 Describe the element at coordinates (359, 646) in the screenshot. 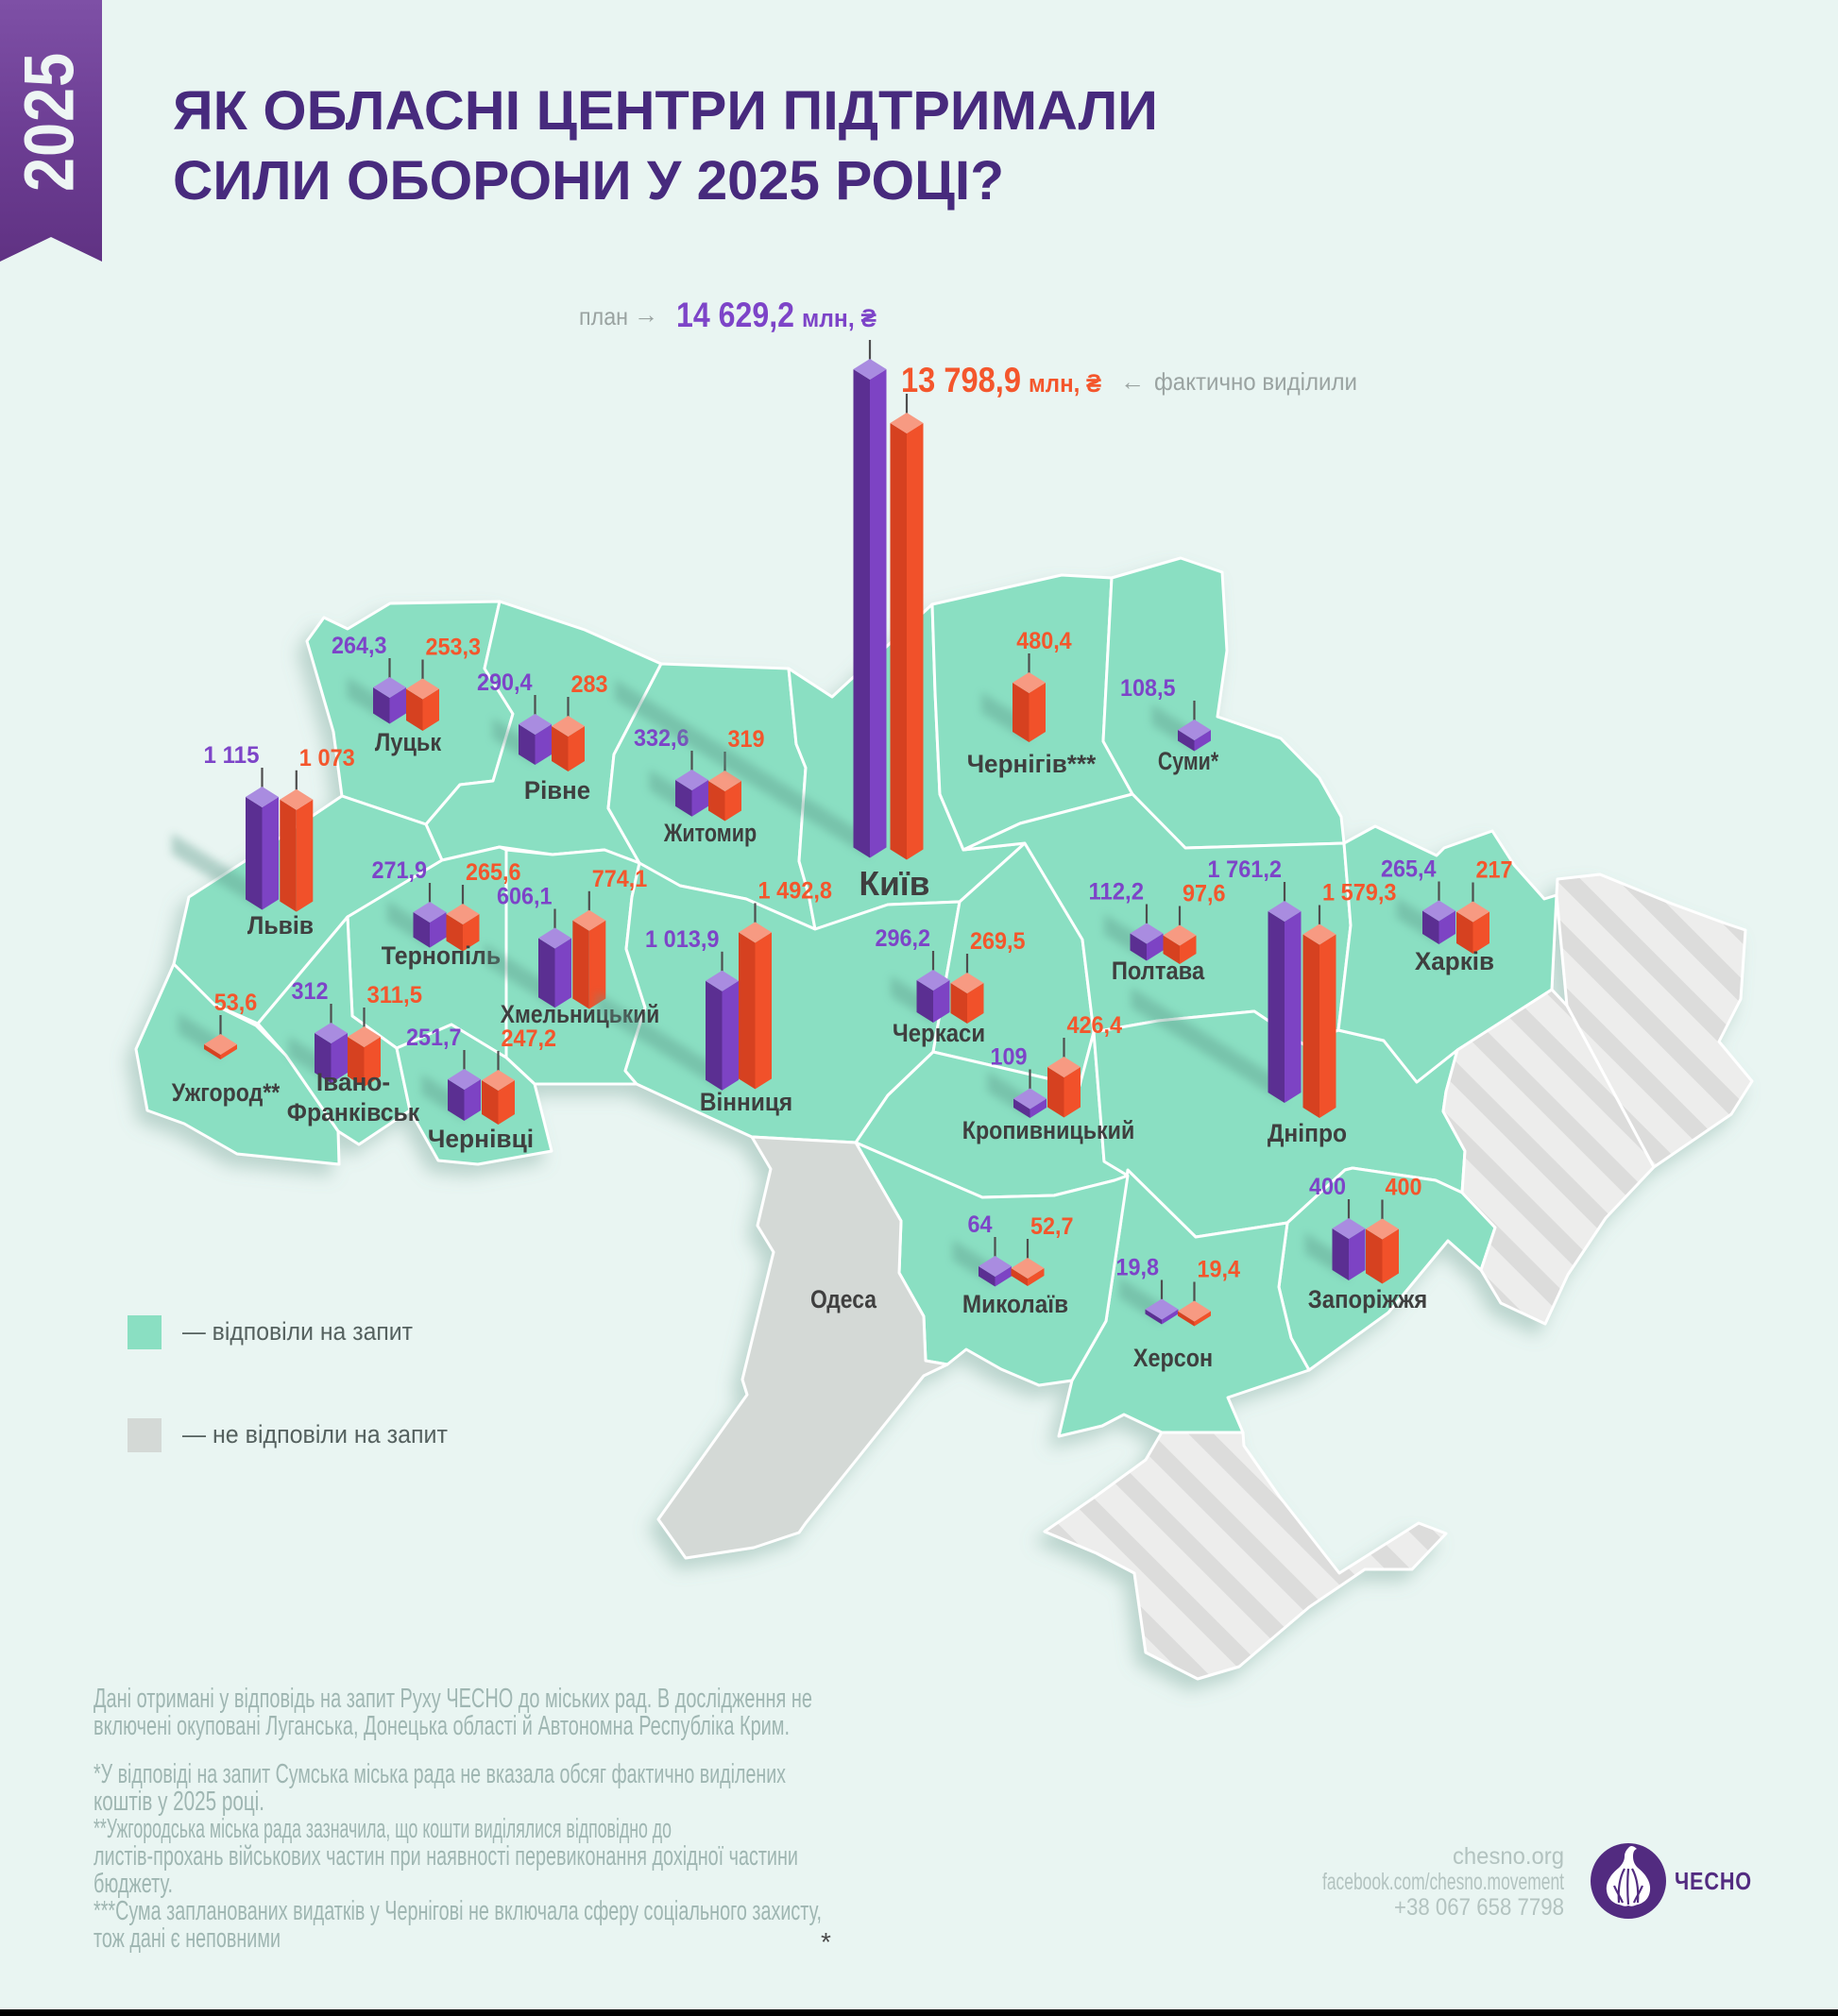

I see `svg-text: 264,3` at that location.